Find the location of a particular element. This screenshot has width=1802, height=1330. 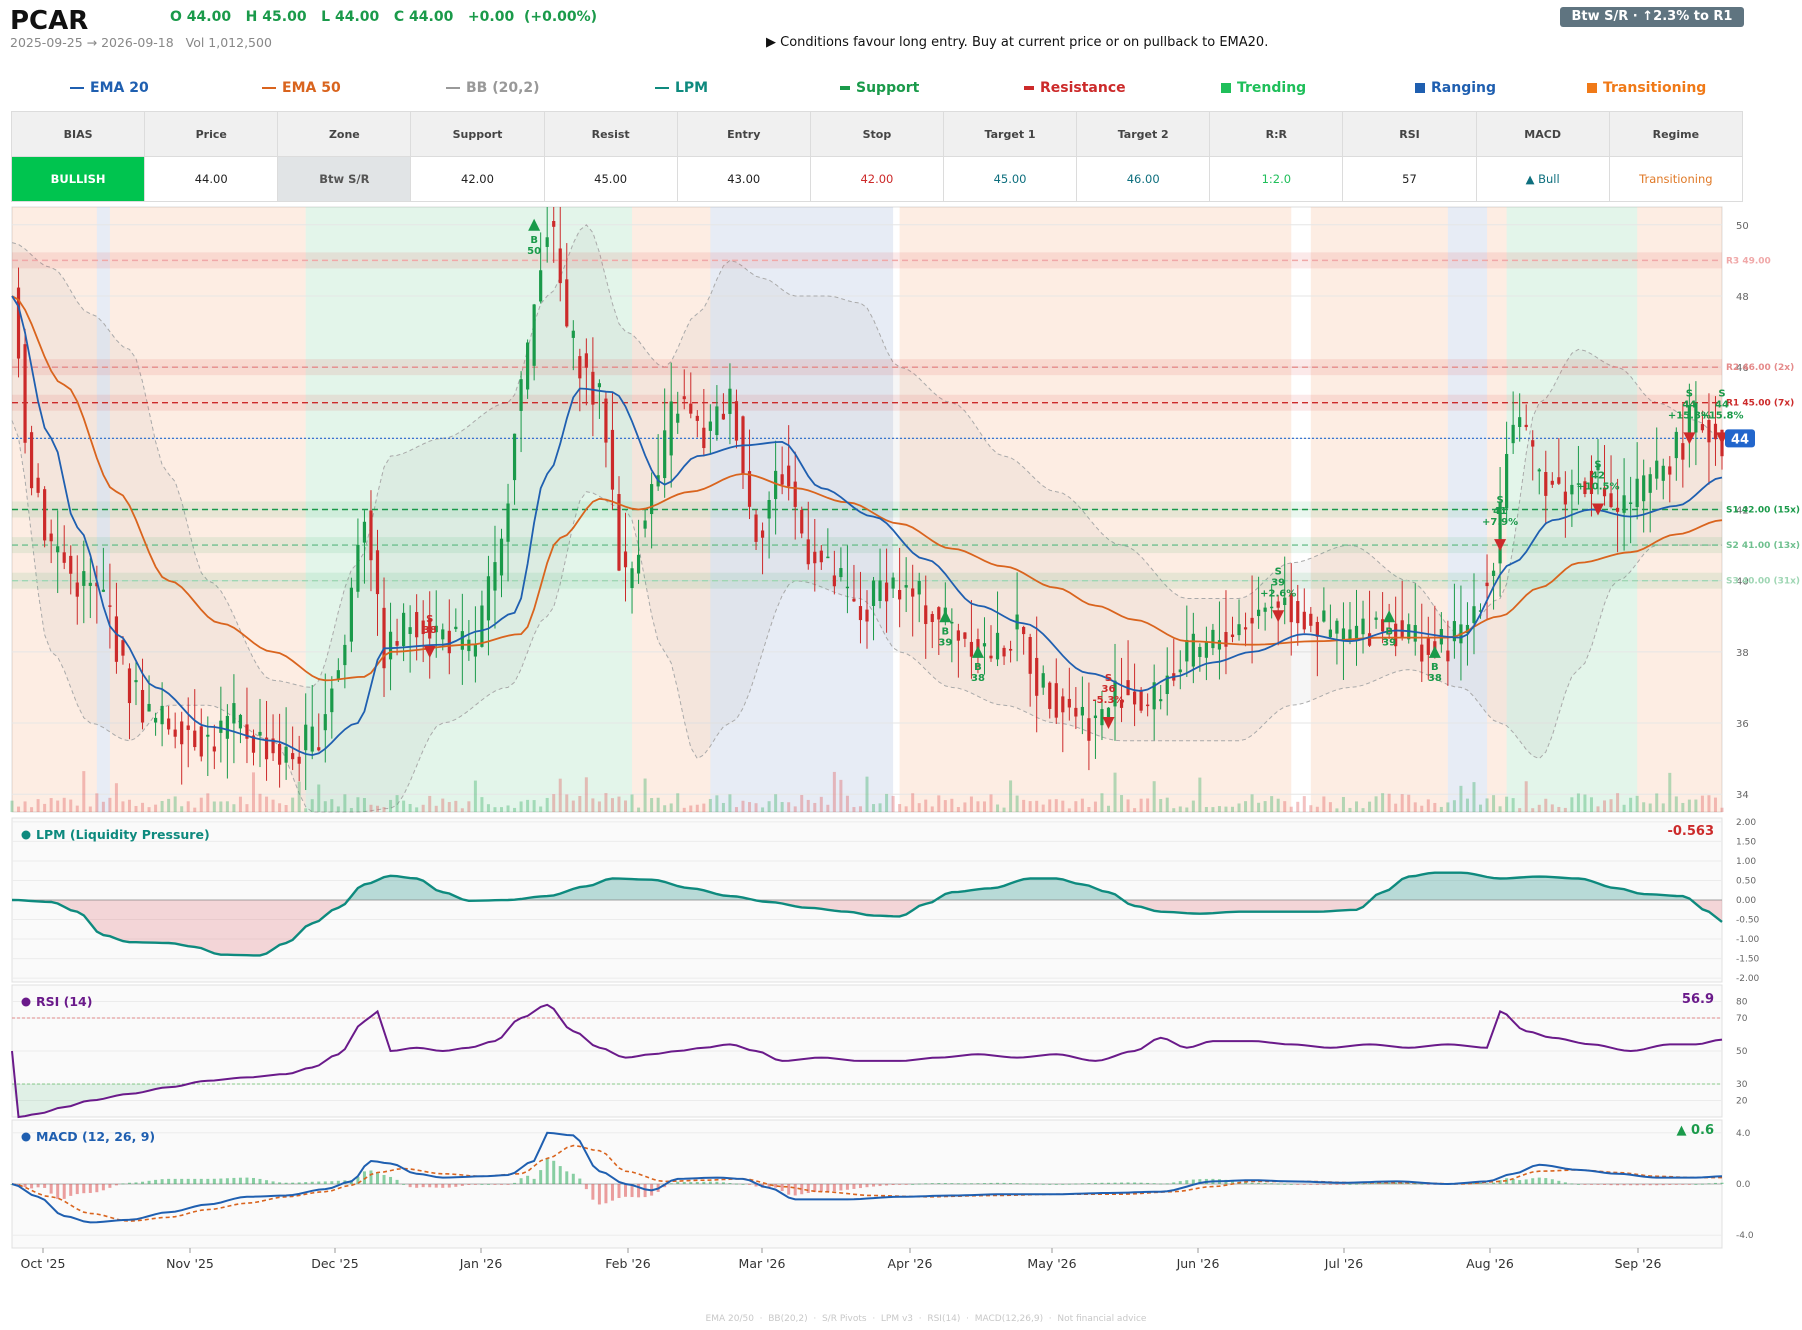

buy-signal: B39 is located at coordinates (945, 629).